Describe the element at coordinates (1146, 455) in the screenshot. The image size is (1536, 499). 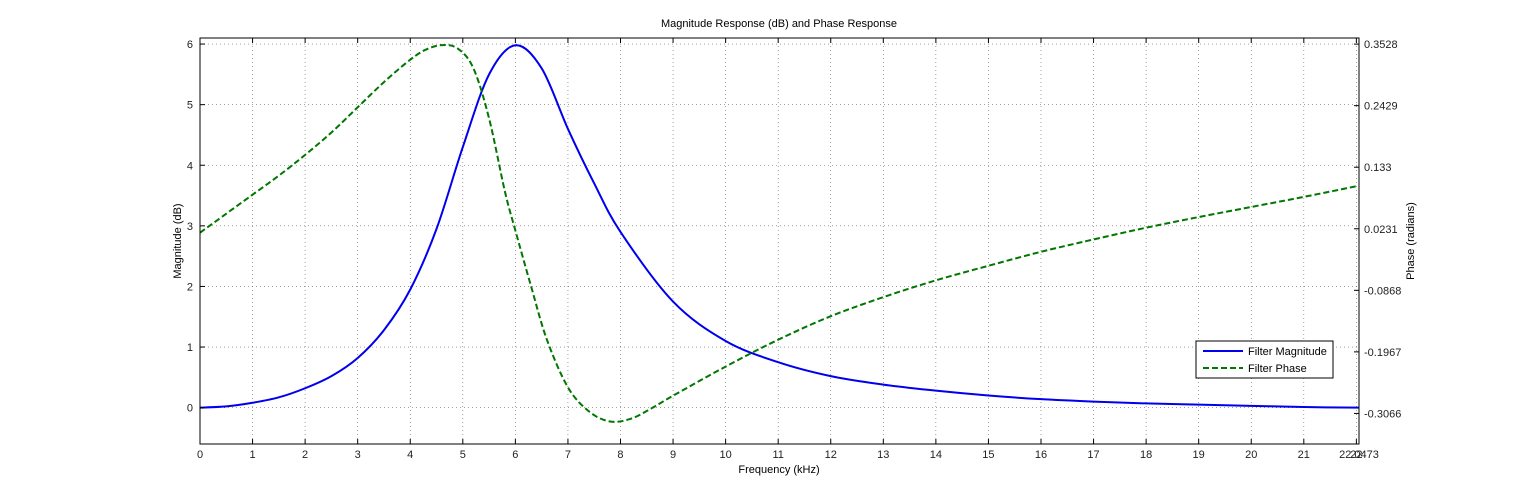
I see `x-tick-label: 18` at that location.